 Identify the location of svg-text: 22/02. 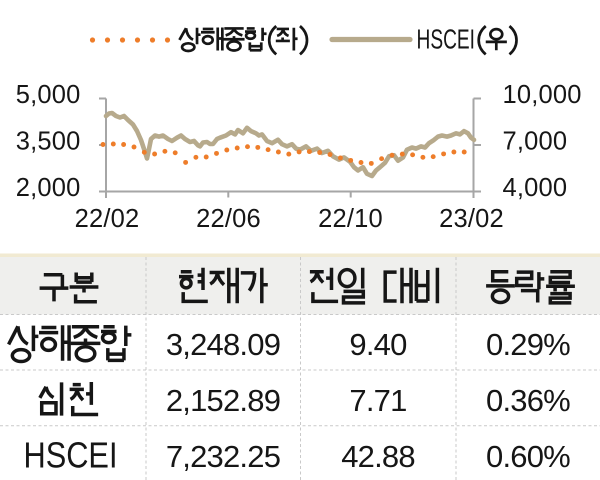
(107, 219).